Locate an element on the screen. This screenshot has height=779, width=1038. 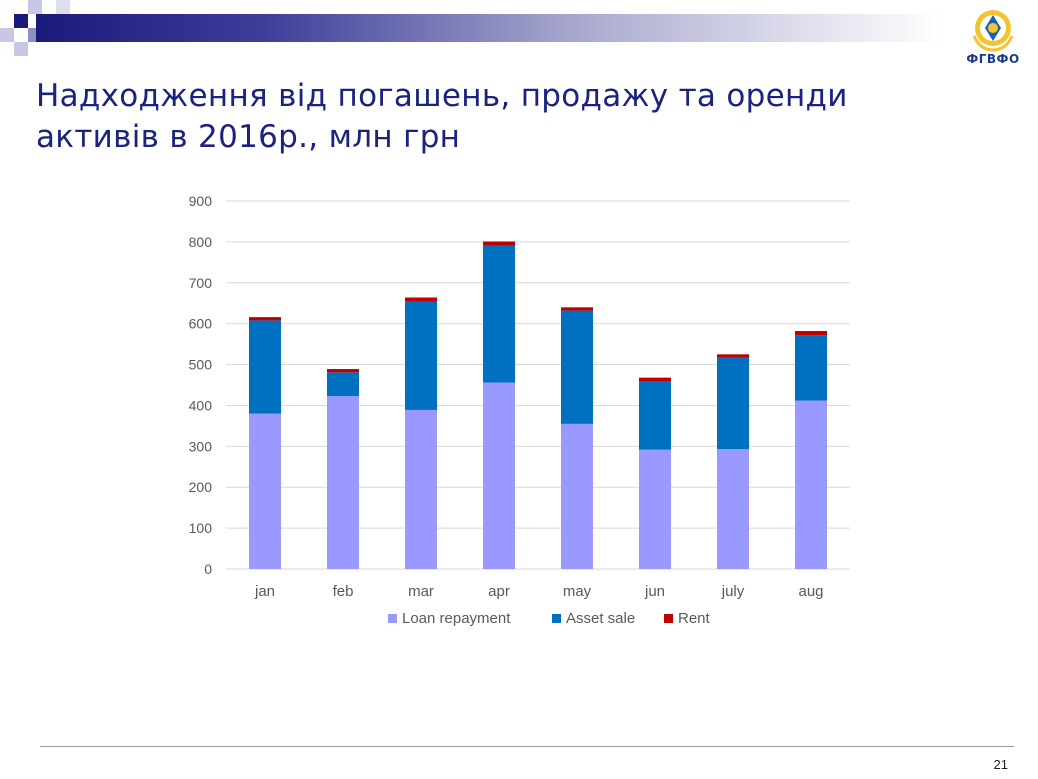
y-tick-label: 700 is located at coordinates (201, 283).